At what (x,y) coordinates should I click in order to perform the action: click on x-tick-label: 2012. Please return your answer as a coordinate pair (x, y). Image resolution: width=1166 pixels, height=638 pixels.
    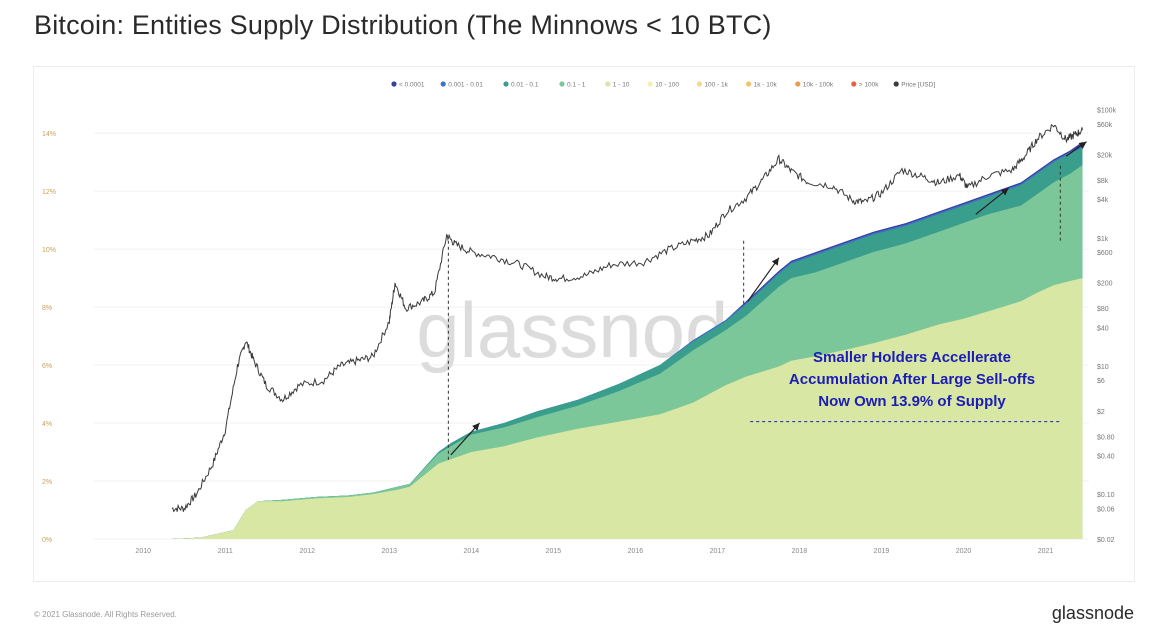
    Looking at the image, I should click on (307, 551).